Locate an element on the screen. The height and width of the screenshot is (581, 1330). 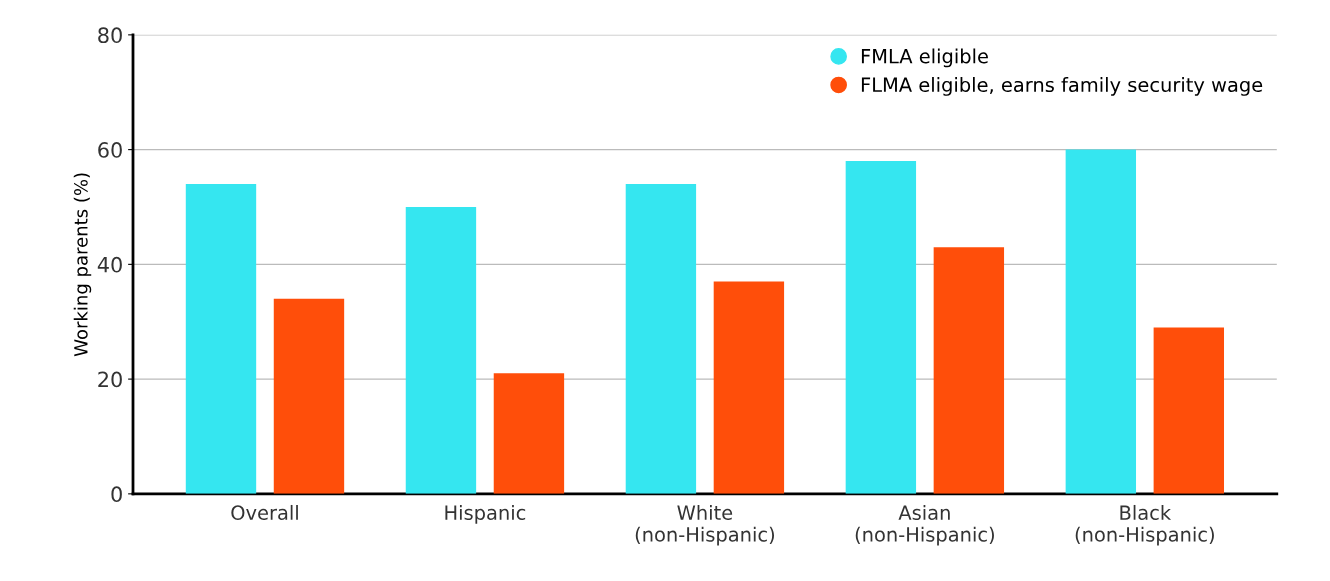
x-tick-label: Black (non-Hispanic) is located at coordinates (1144, 525).